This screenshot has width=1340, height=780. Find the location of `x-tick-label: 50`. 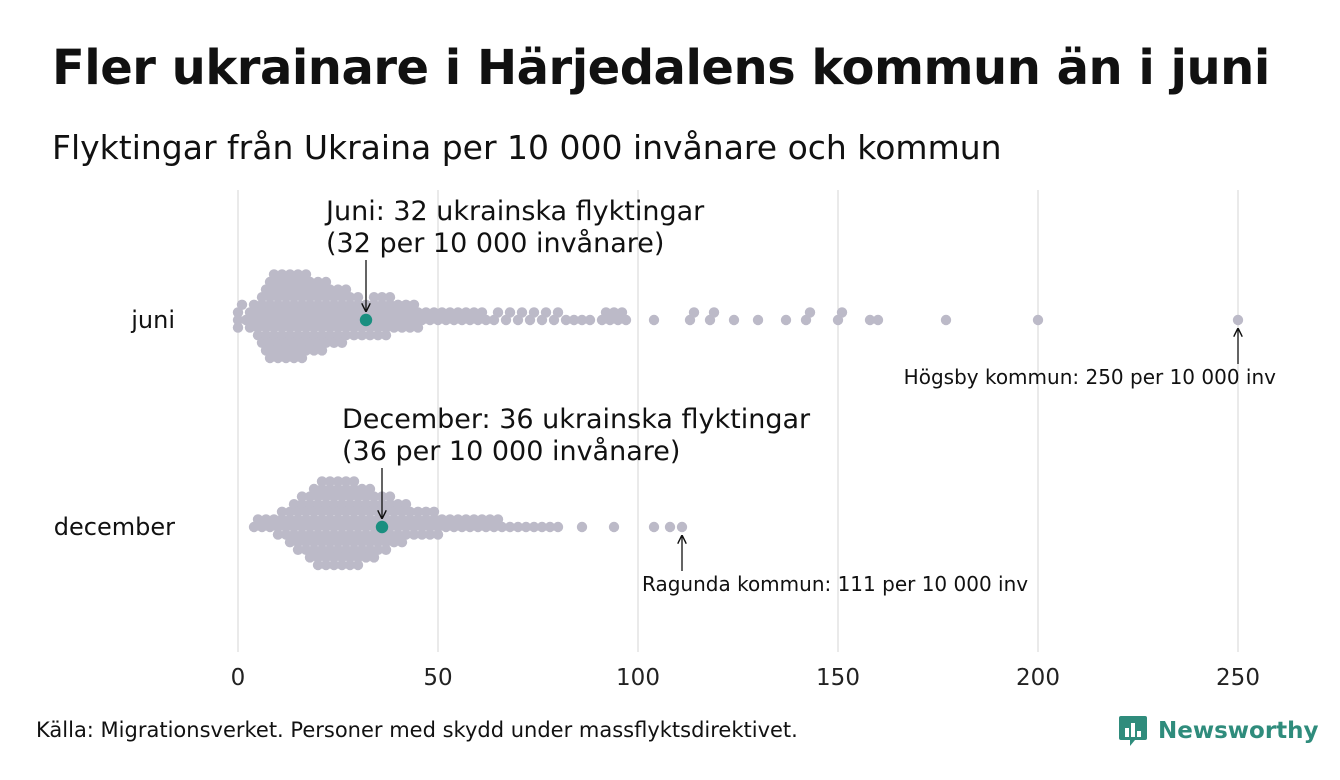

x-tick-label: 50 is located at coordinates (437, 678).